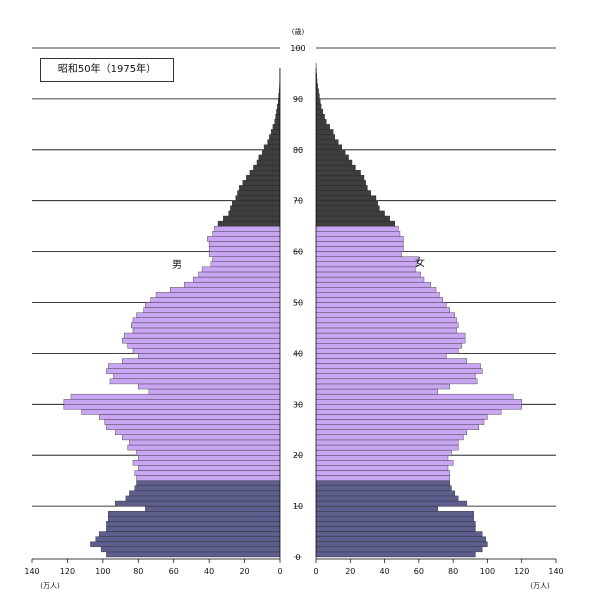 The image size is (598, 594). What do you see at coordinates (350, 571) in the screenshot?
I see `female-tick-label-20: 20` at bounding box center [350, 571].